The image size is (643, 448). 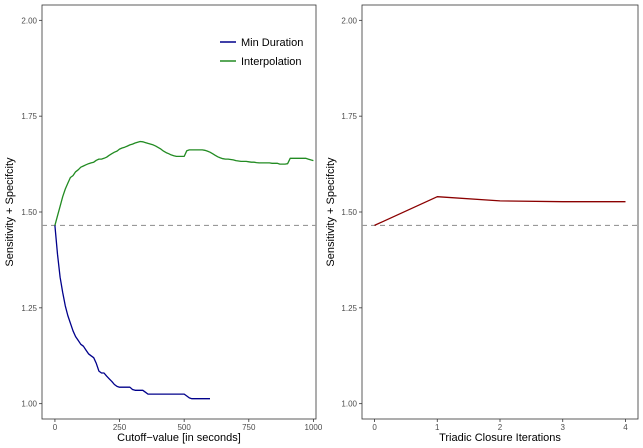 I want to click on right-y-tick-label: 2.00, so click(x=349, y=20).